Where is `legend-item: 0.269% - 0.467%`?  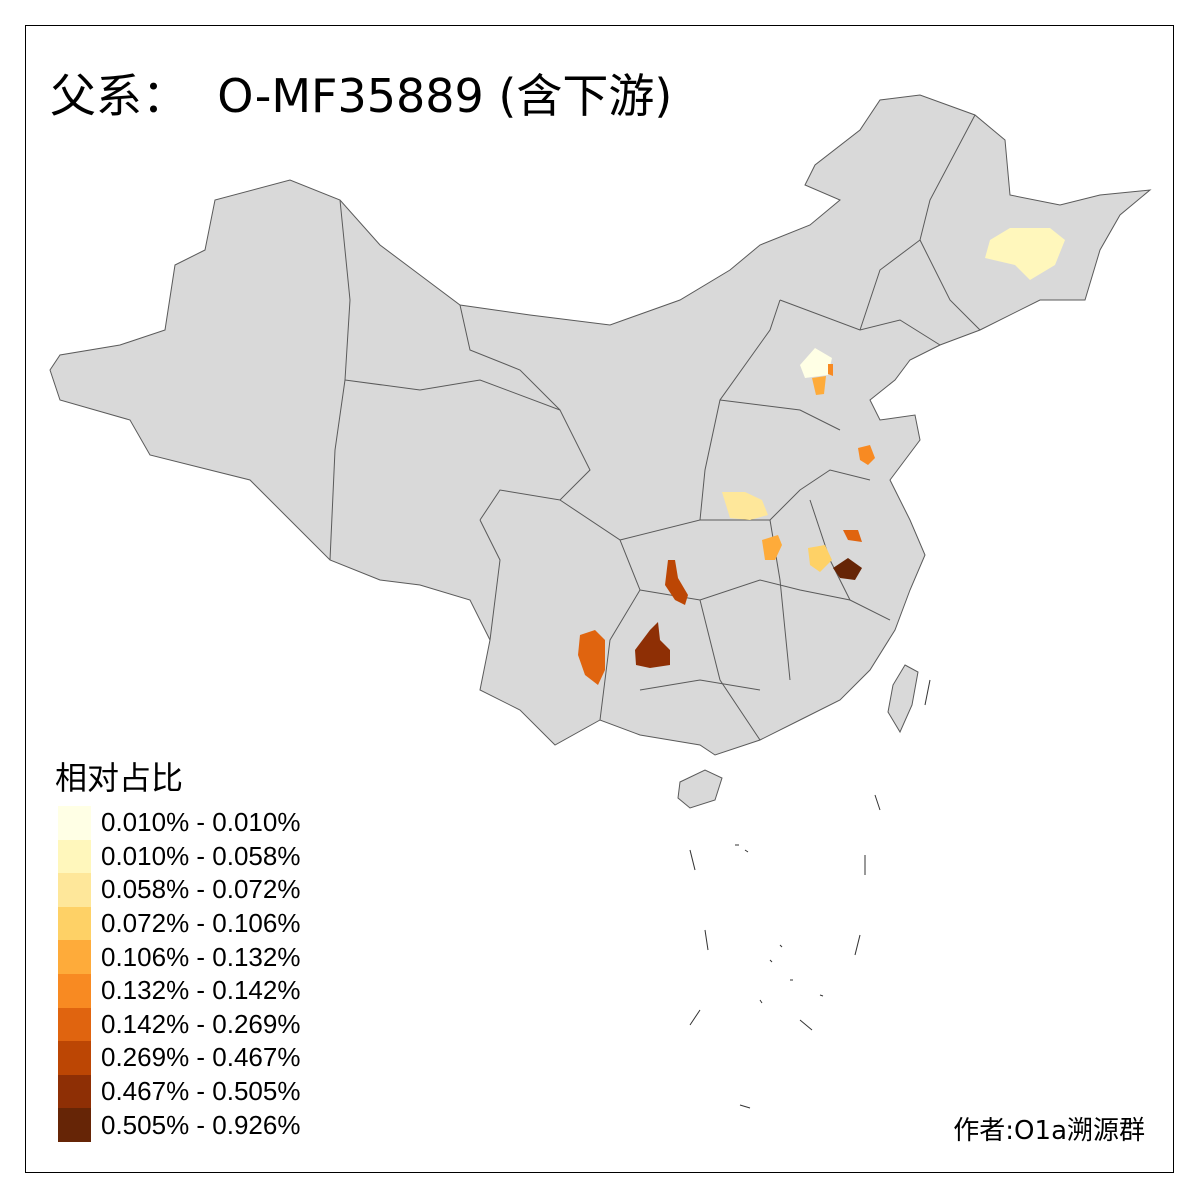 legend-item: 0.269% - 0.467% is located at coordinates (179, 1058).